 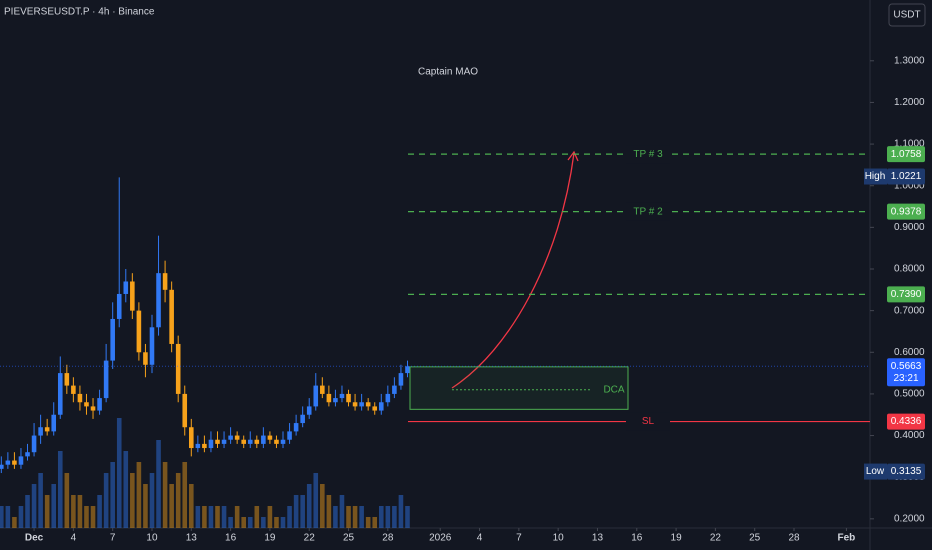 What do you see at coordinates (152, 538) in the screenshot?
I see `x-tick-label: 10` at bounding box center [152, 538].